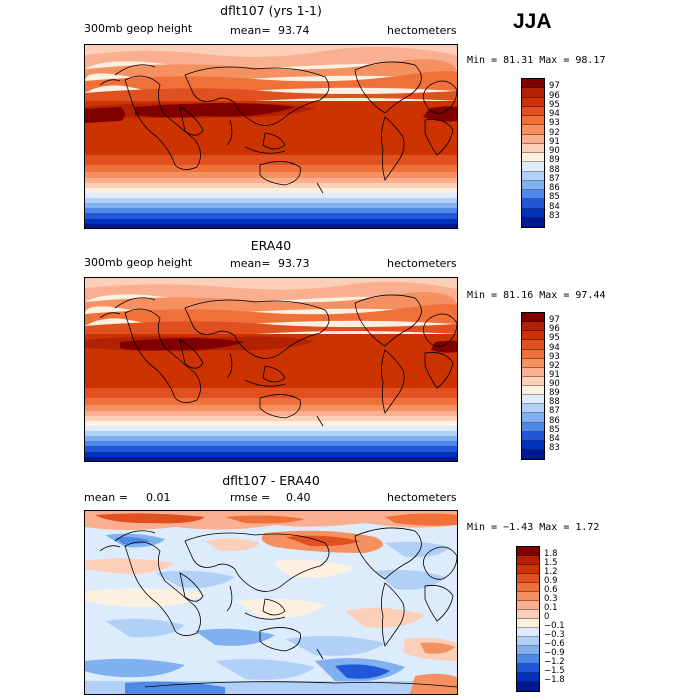 The image size is (700, 700). What do you see at coordinates (294, 30) in the screenshot?
I see `panel-1-mean-value: 93.74` at bounding box center [294, 30].